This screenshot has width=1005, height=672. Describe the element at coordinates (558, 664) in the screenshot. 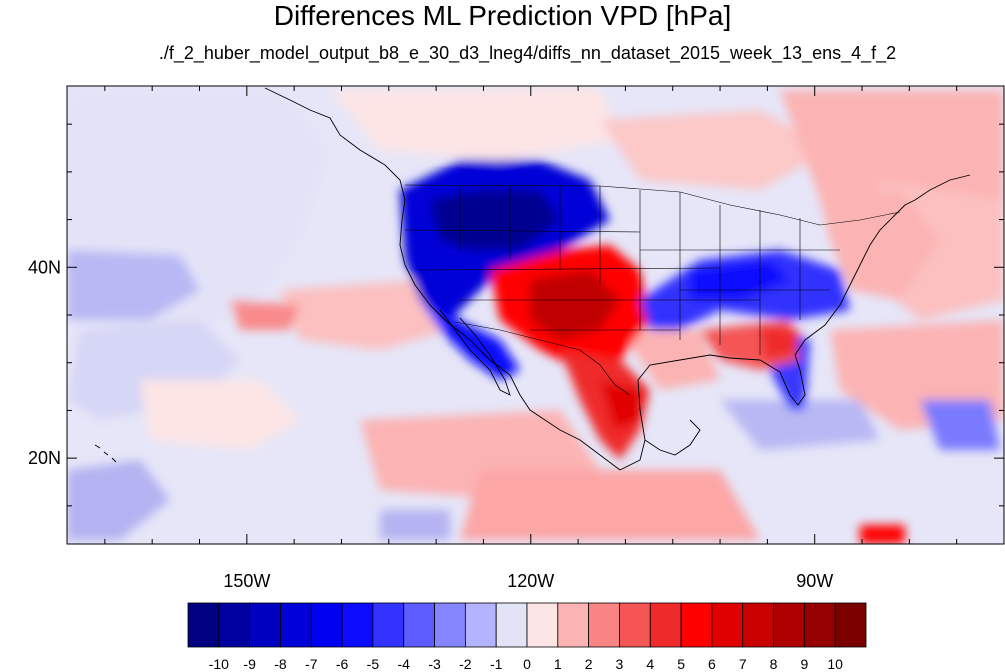

I see `colorbar-label: 1` at that location.